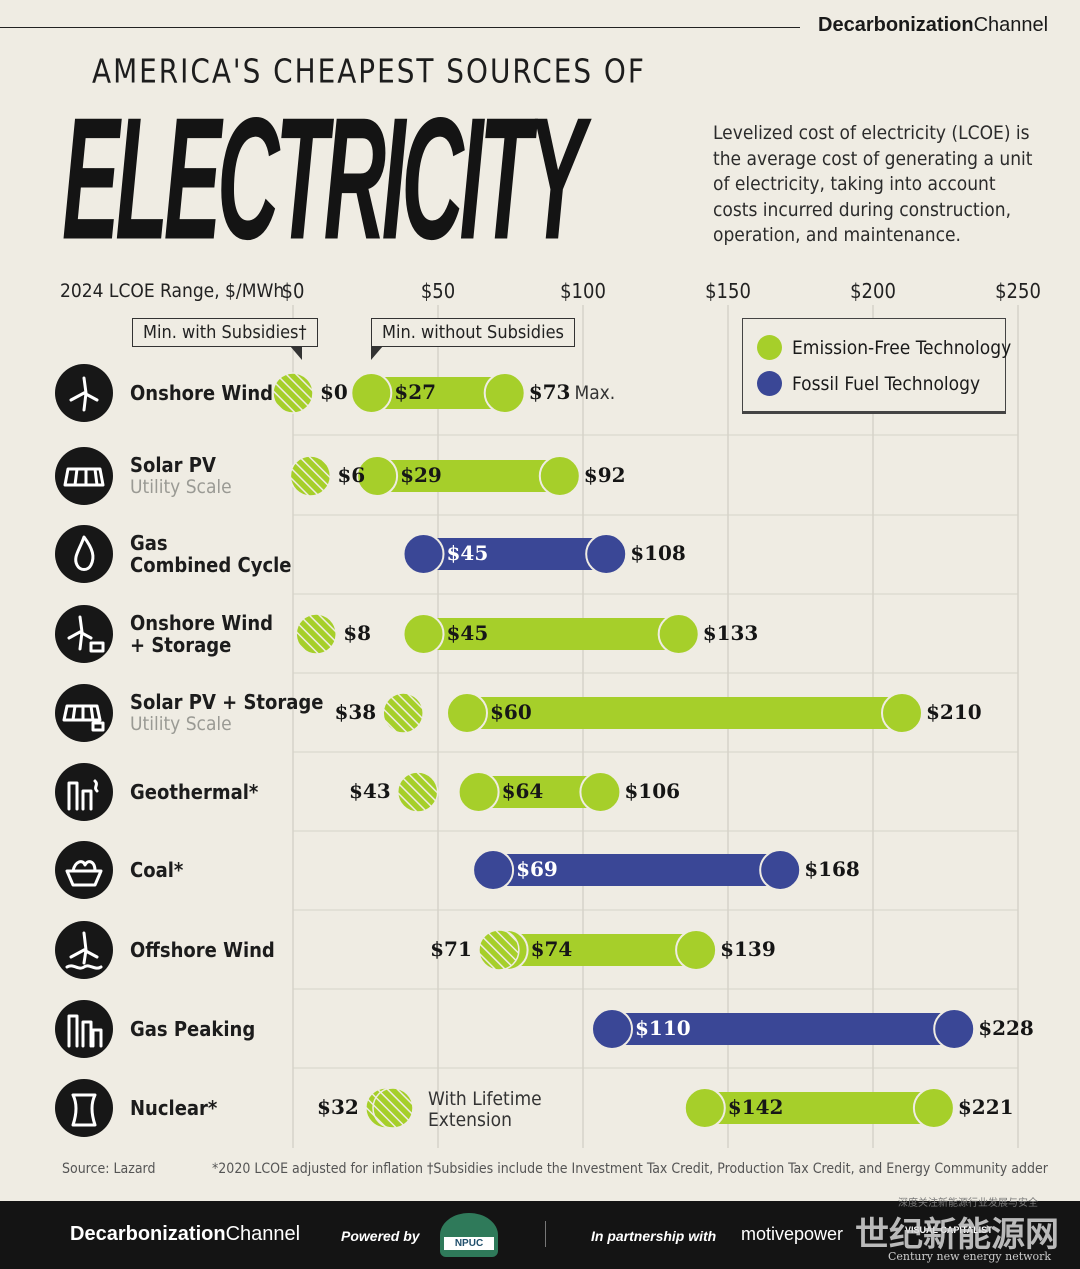 Image resolution: width=1080 pixels, height=1269 pixels. I want to click on wind-storage-icon, so click(84, 634).